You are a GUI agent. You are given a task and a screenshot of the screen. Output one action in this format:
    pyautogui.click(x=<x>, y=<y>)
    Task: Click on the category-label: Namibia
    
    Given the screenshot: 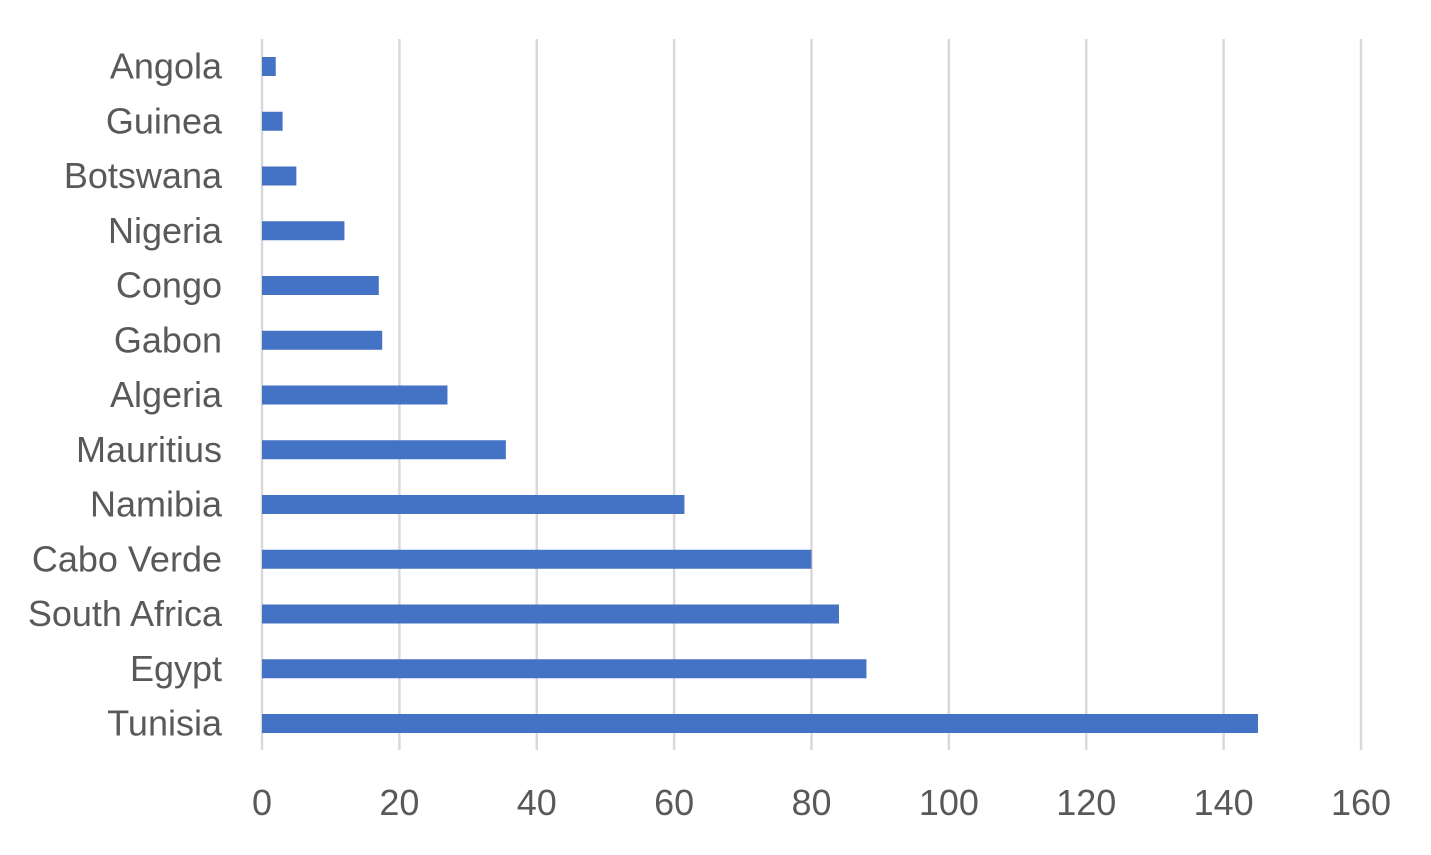 What is the action you would take?
    pyautogui.click(x=156, y=504)
    